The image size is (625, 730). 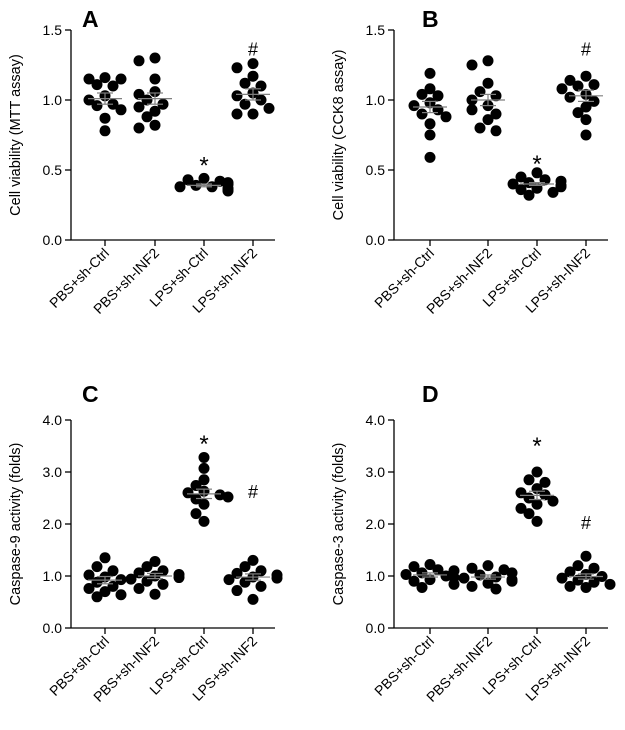 What do you see at coordinates (376, 472) in the screenshot?
I see `y-tick-label: 3.0` at bounding box center [376, 472].